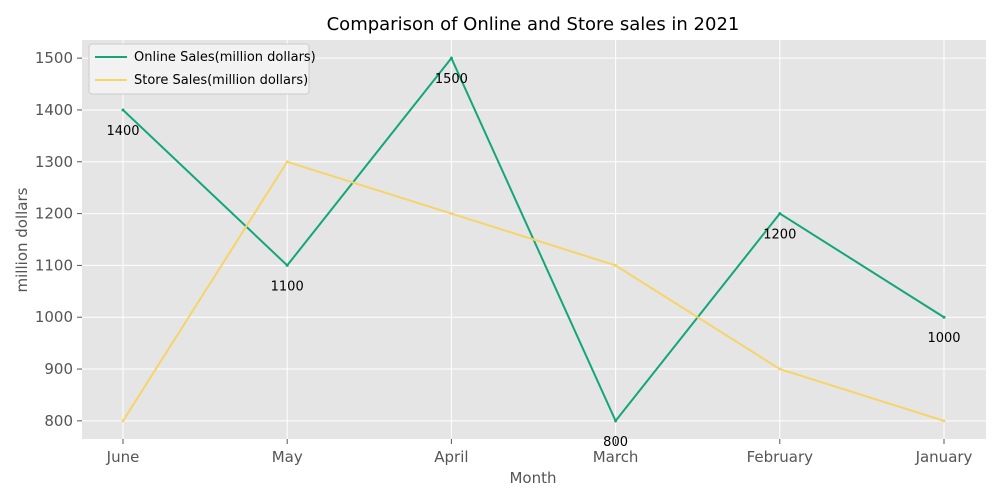 This screenshot has height=500, width=1000. What do you see at coordinates (532, 478) in the screenshot?
I see `x-axis-label: Month` at bounding box center [532, 478].